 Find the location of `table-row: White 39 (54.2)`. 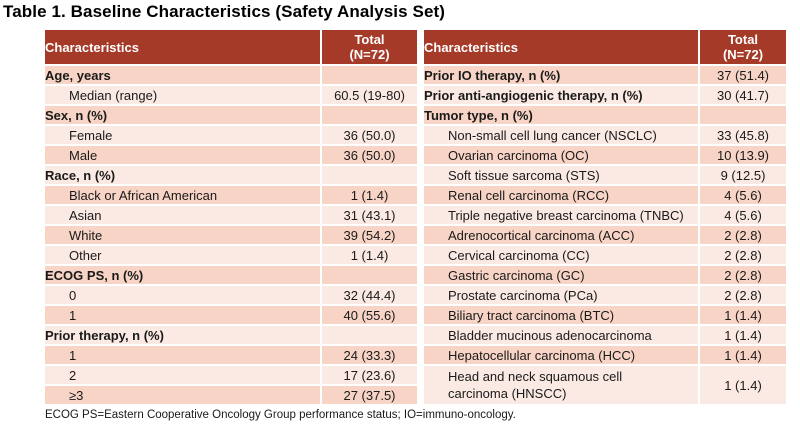

table-row: White 39 (54.2) is located at coordinates (231, 235).